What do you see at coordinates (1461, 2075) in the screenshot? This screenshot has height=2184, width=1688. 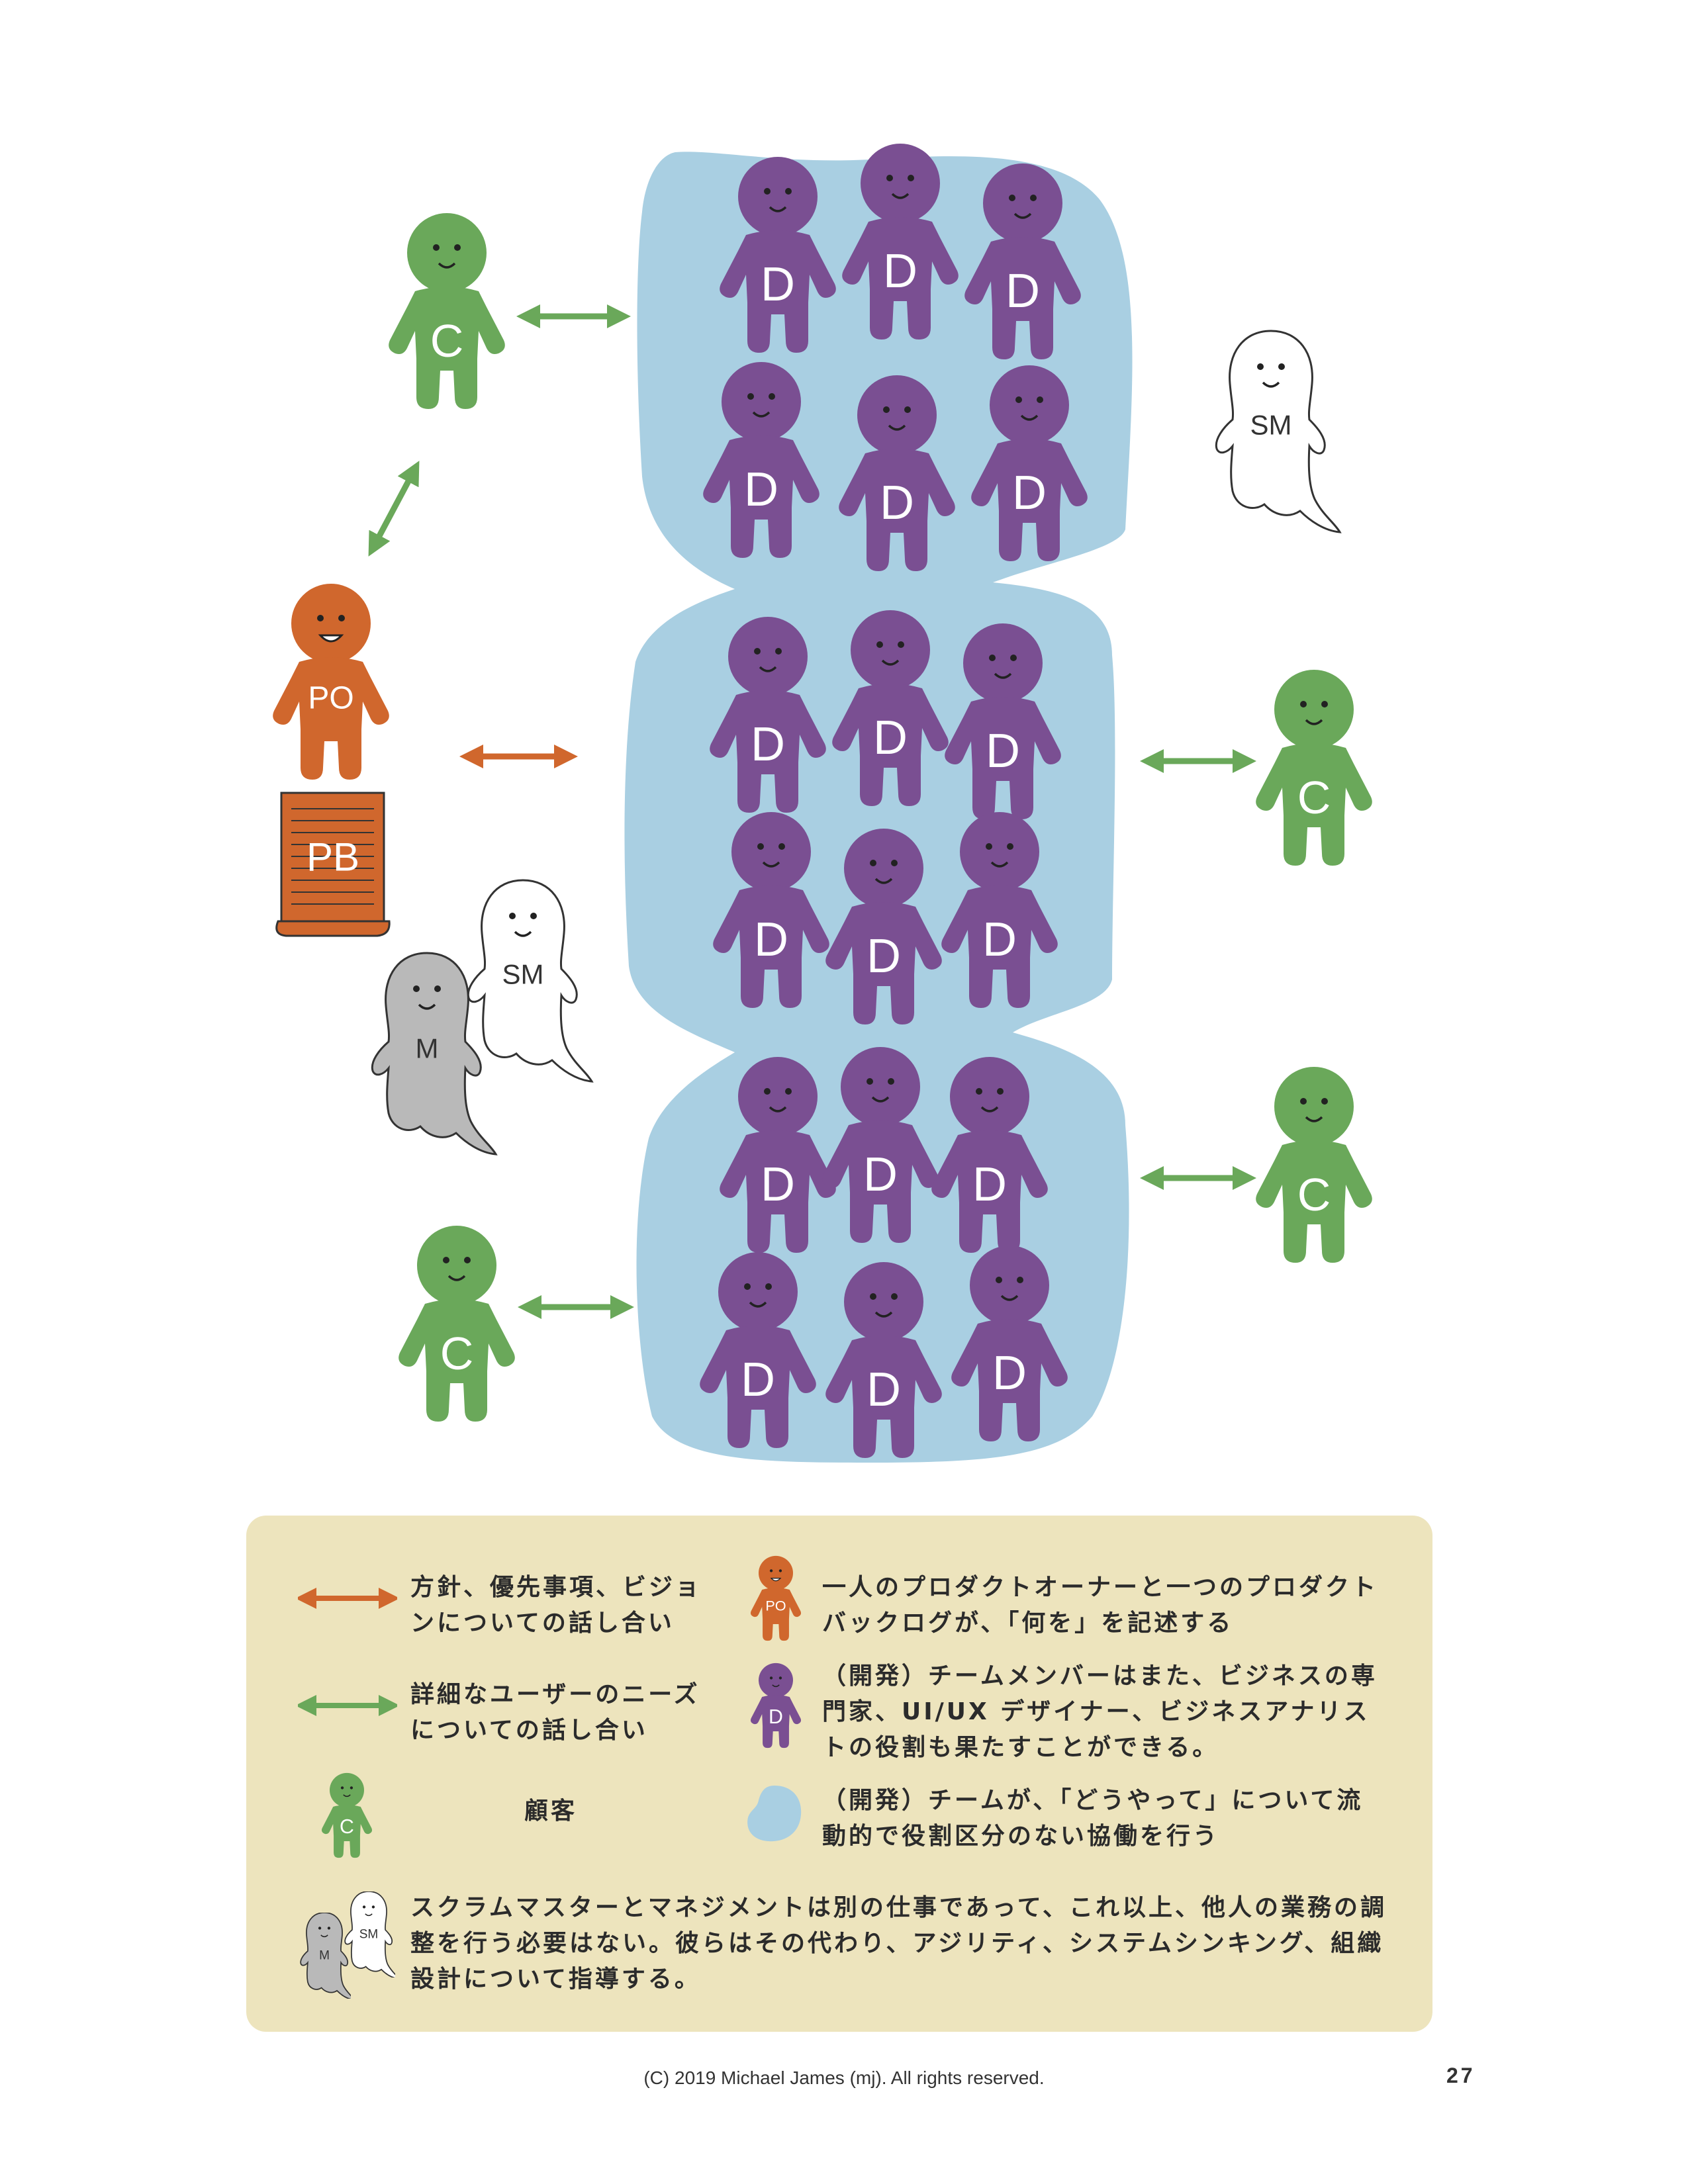 I see `page-number: 27` at bounding box center [1461, 2075].